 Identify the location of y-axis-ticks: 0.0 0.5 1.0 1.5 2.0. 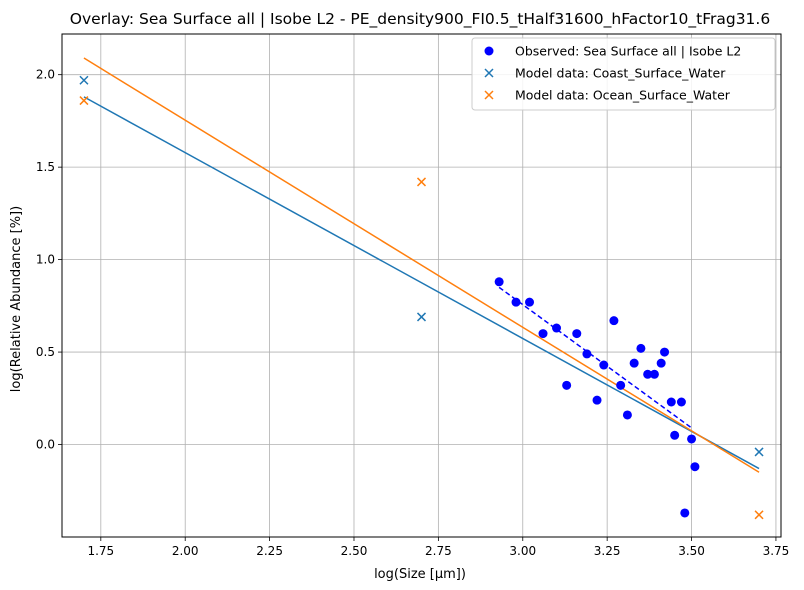
(49, 260).